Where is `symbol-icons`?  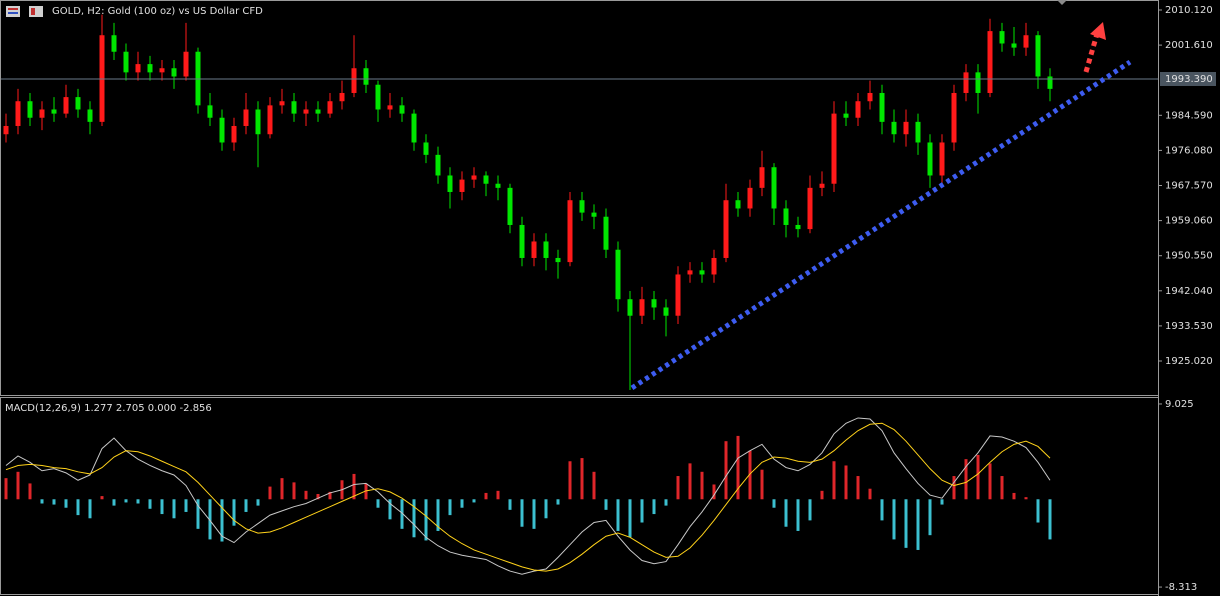 symbol-icons is located at coordinates (24, 11).